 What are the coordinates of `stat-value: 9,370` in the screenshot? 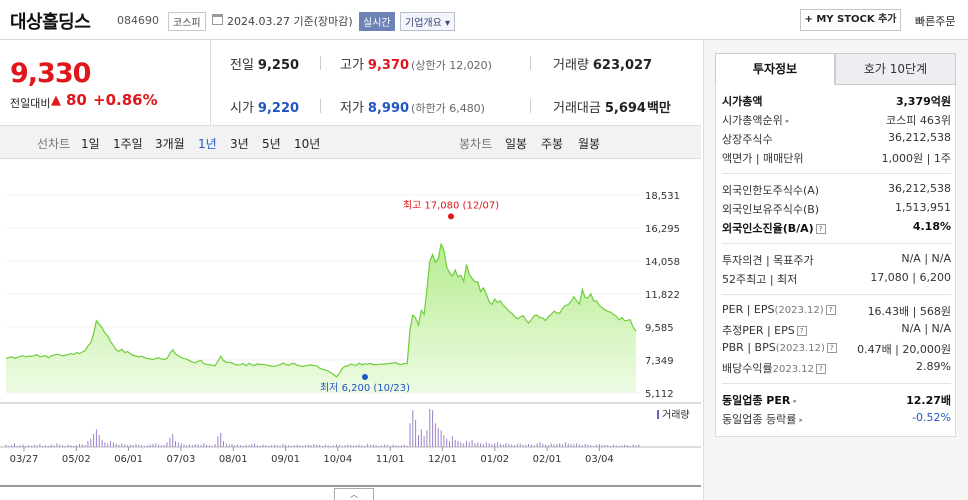 It's located at (388, 65).